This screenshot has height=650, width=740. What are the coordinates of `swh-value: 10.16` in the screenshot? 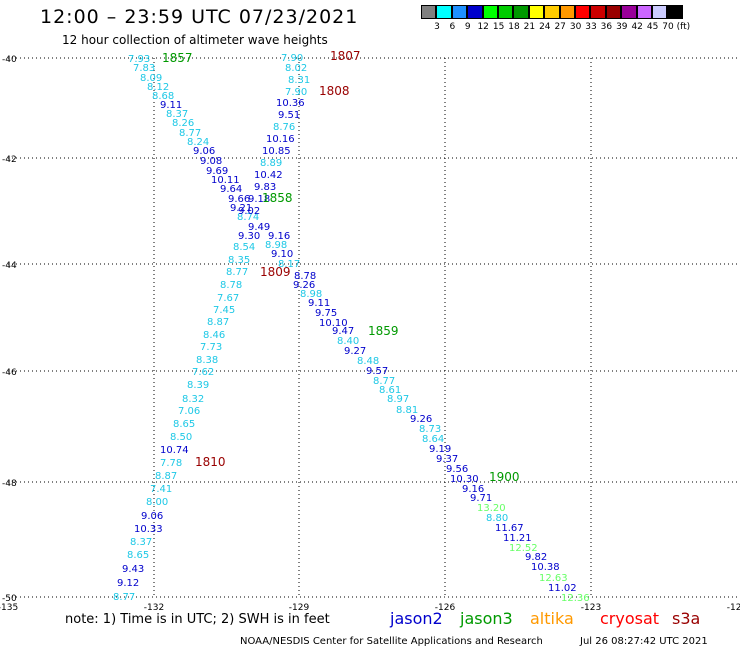 It's located at (280, 139).